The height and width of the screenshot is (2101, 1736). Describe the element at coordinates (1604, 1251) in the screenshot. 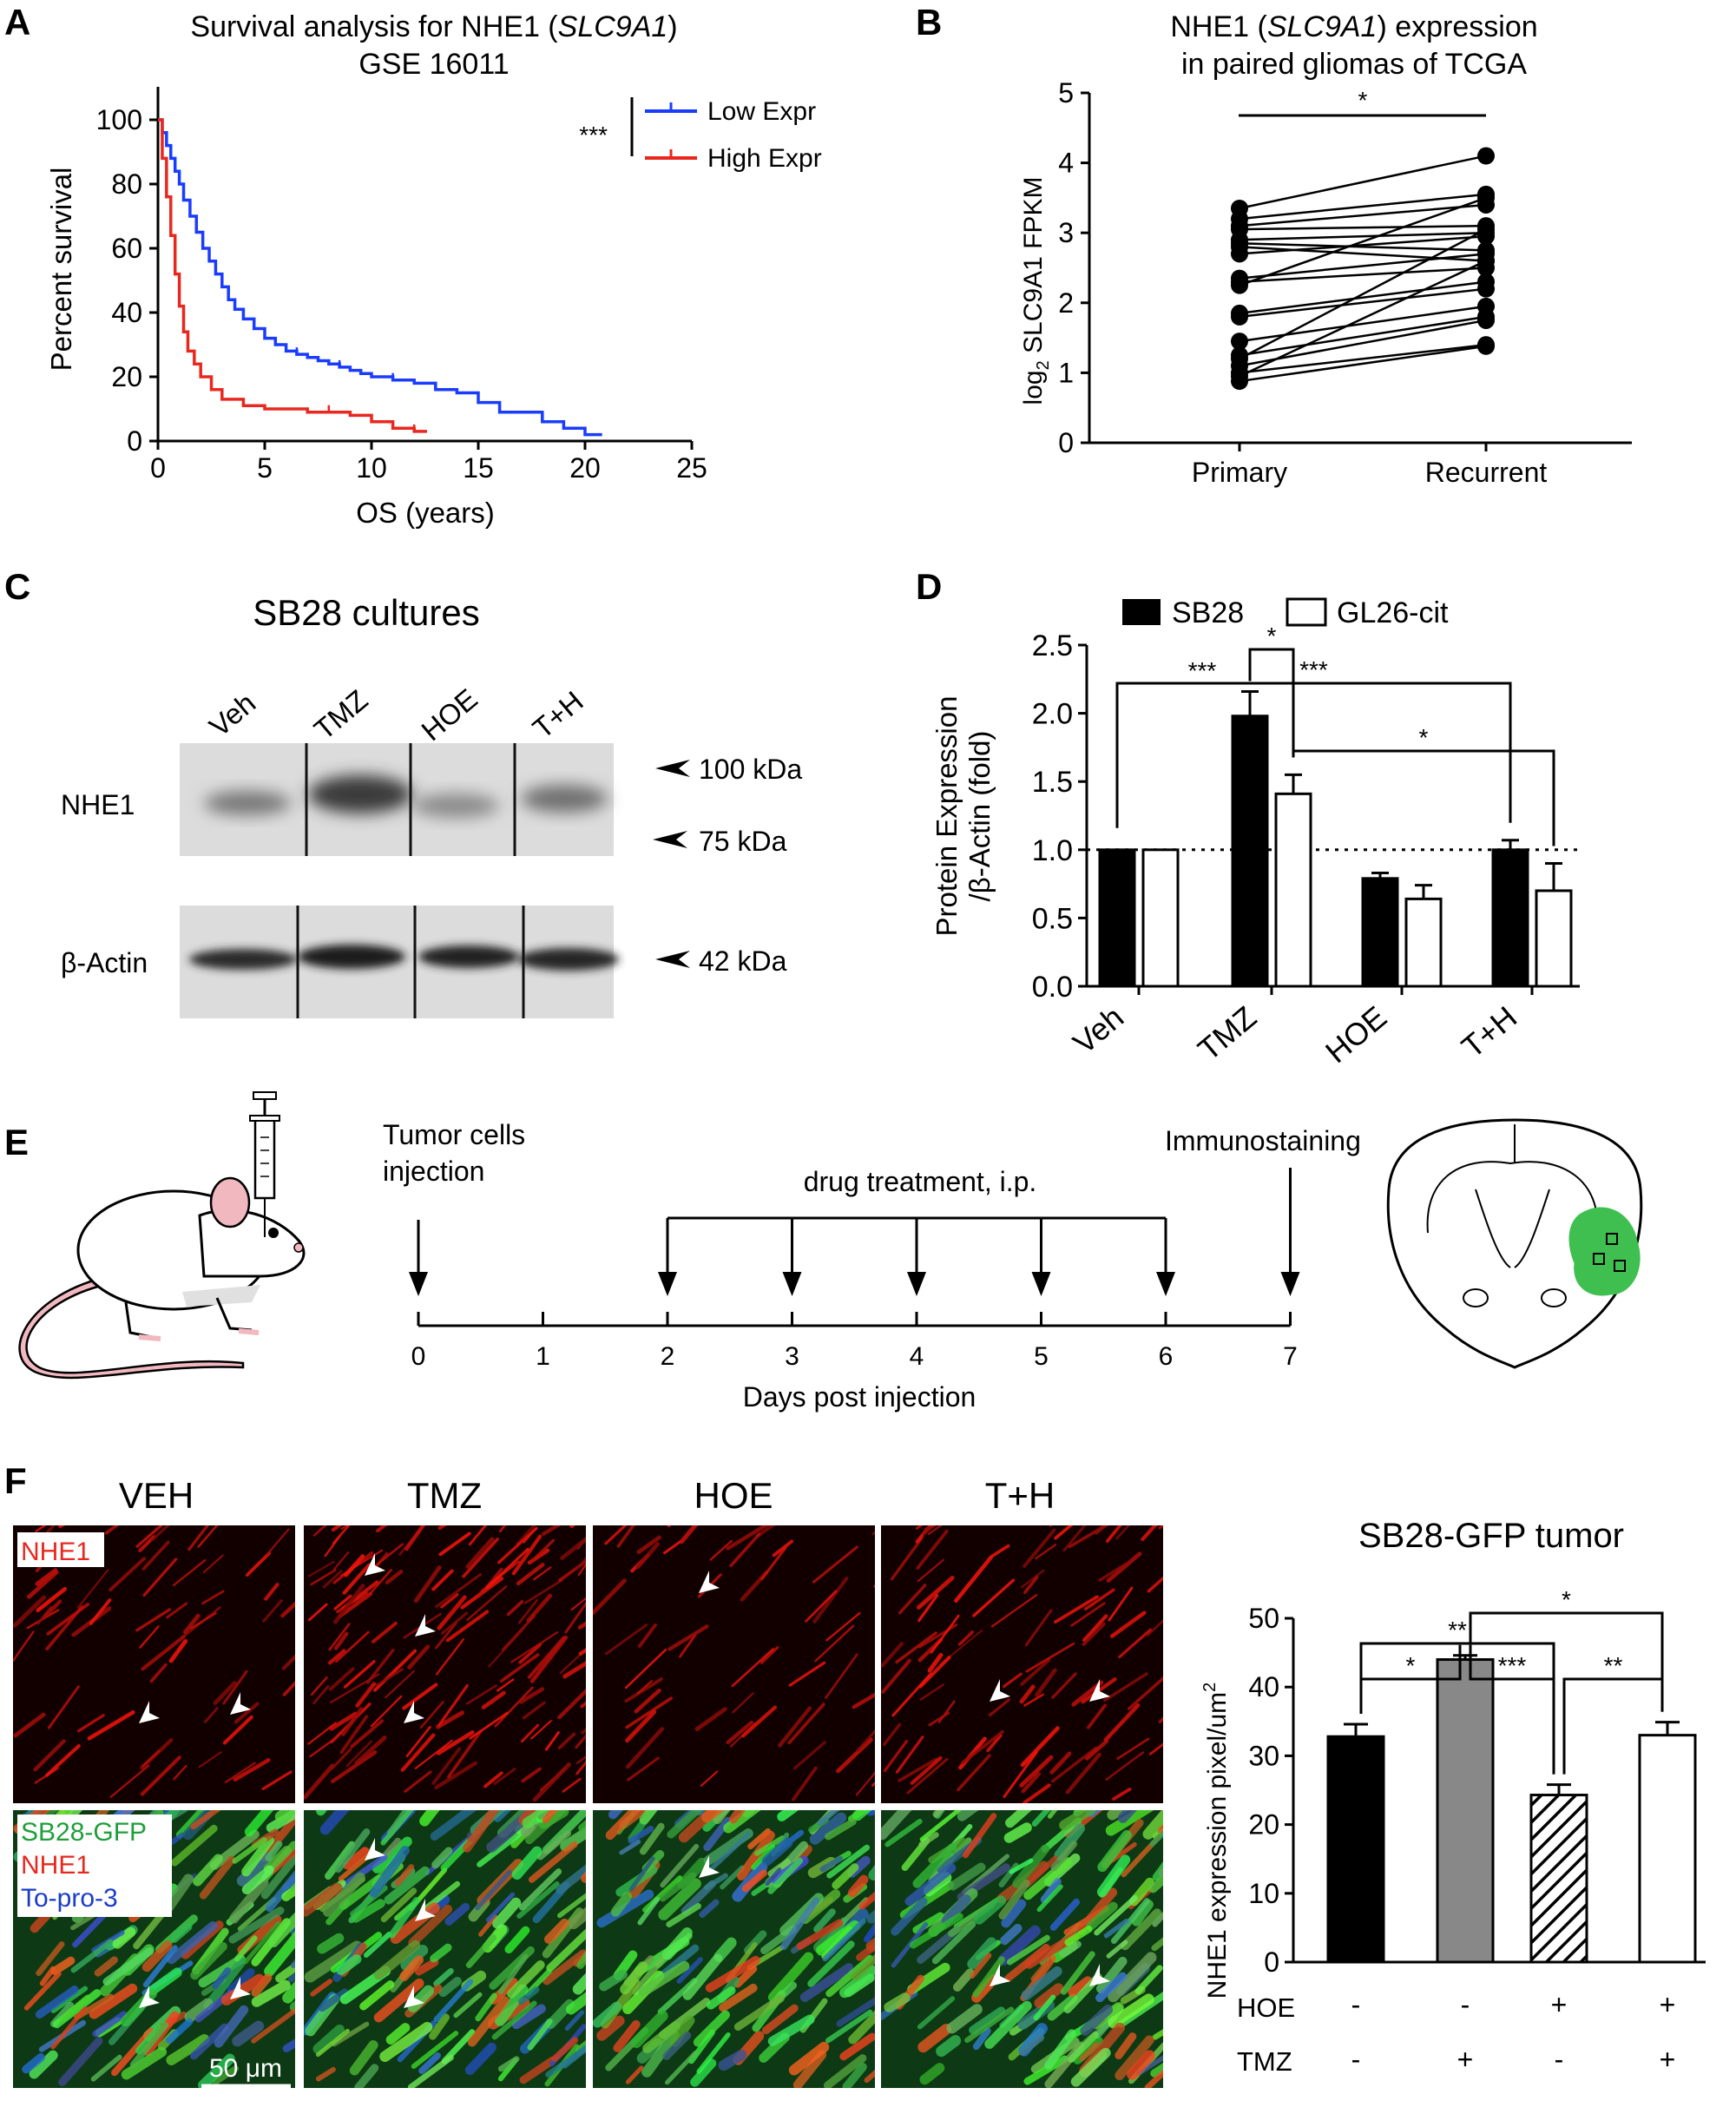

I see `tumor-region` at that location.